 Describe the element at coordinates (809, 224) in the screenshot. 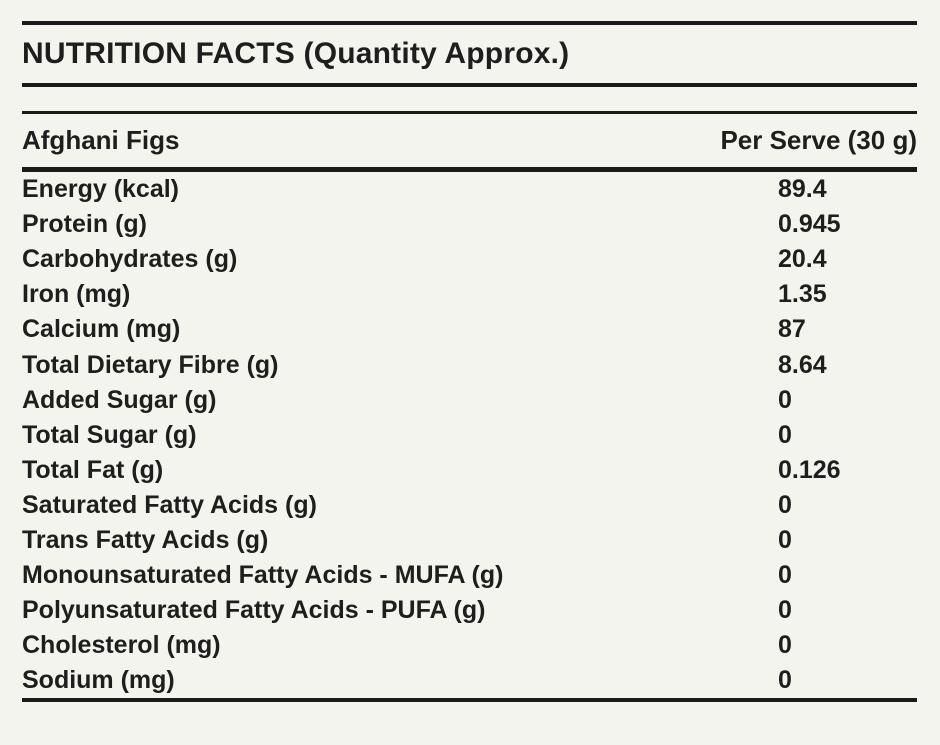

I see `nutrient-value: 0.945` at that location.